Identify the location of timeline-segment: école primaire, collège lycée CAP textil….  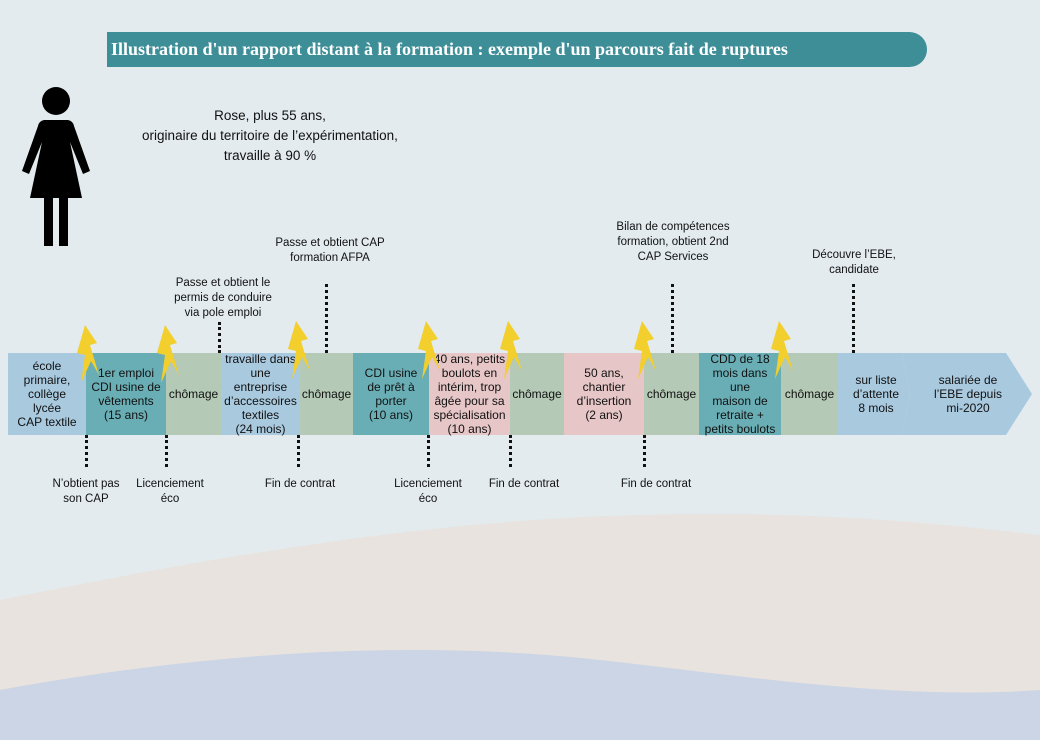
(47, 394).